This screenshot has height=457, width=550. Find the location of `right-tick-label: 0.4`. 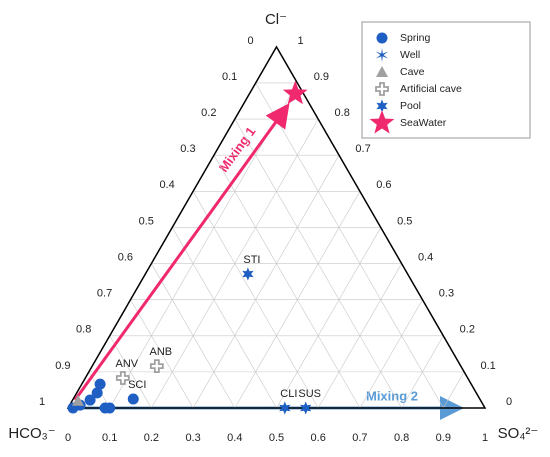

right-tick-label: 0.4 is located at coordinates (425, 257).